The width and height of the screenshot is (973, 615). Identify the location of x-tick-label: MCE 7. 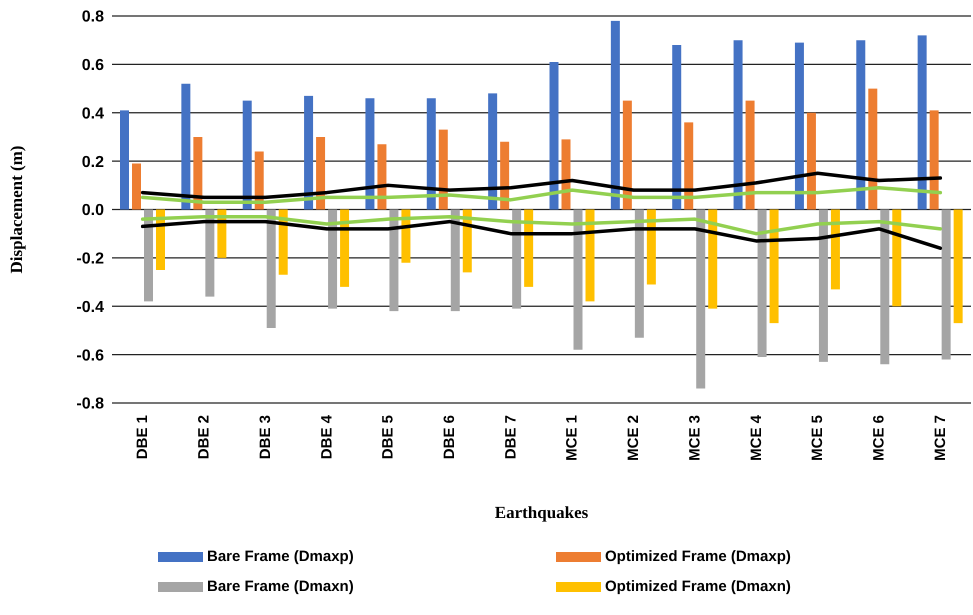
(940, 438).